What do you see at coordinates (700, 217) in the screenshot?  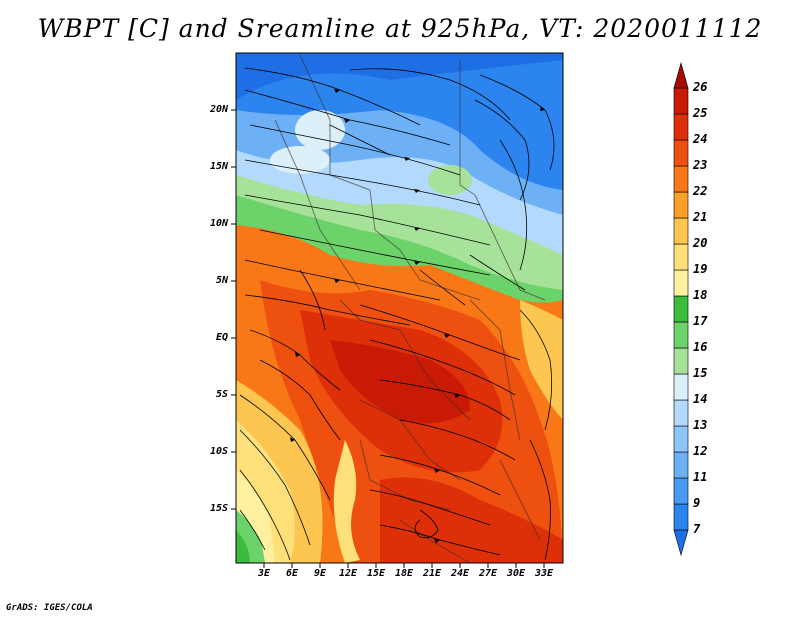 I see `colorbar-label: 21` at bounding box center [700, 217].